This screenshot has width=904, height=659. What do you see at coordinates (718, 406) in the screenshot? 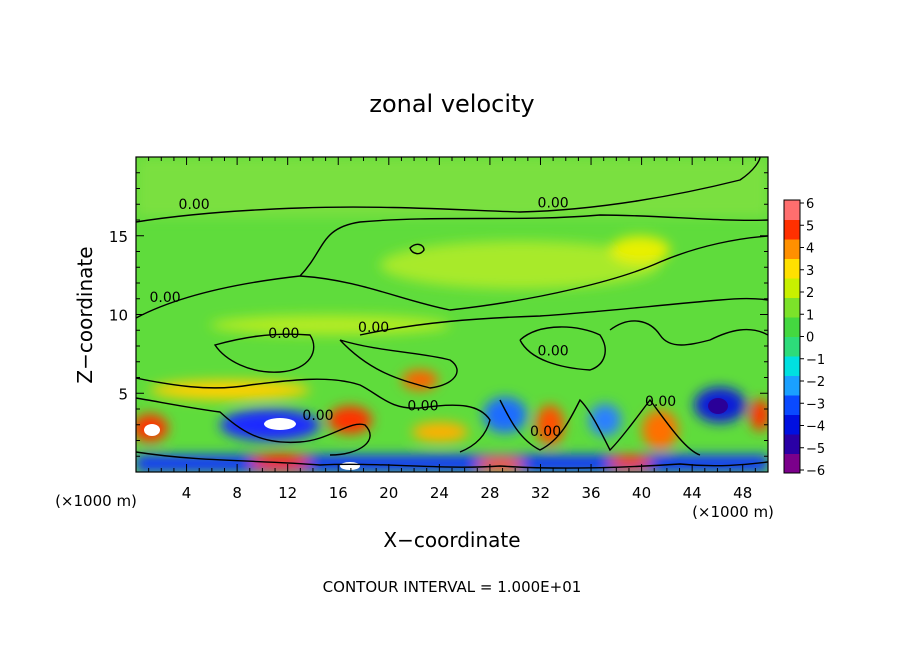
I see `core-purple` at bounding box center [718, 406].